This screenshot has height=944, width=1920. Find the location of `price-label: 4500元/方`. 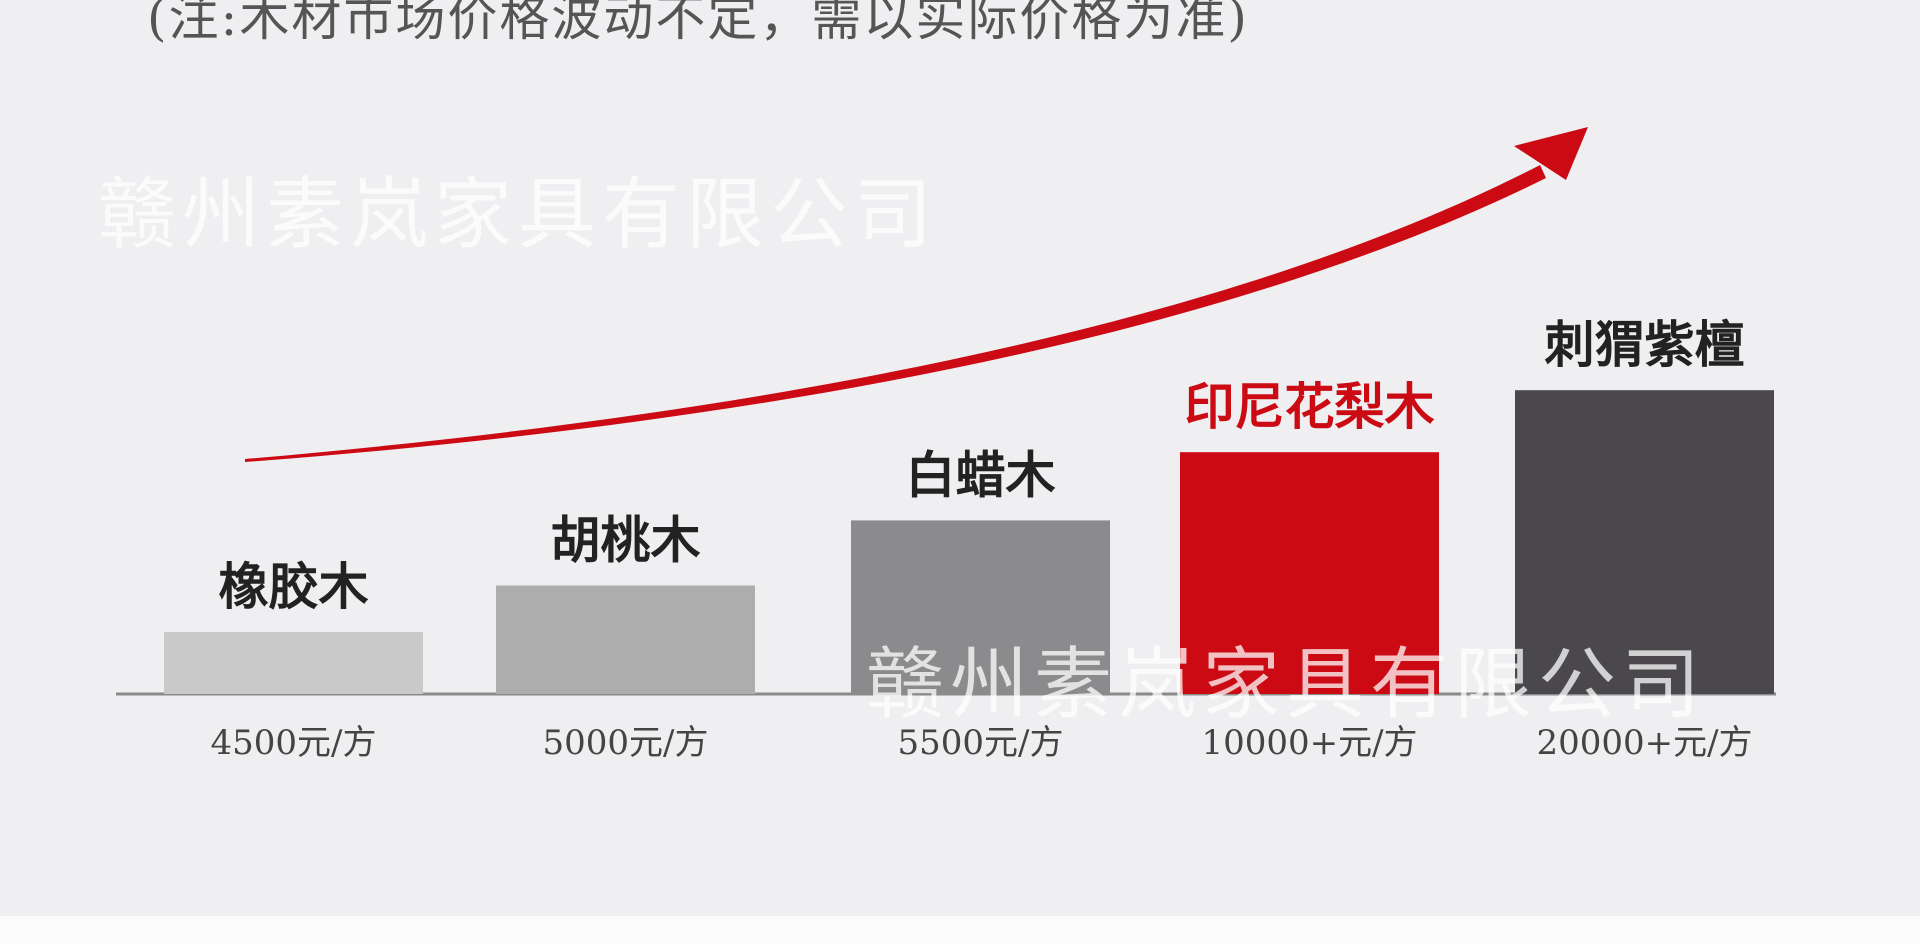

price-label: 4500元/方 is located at coordinates (294, 743).